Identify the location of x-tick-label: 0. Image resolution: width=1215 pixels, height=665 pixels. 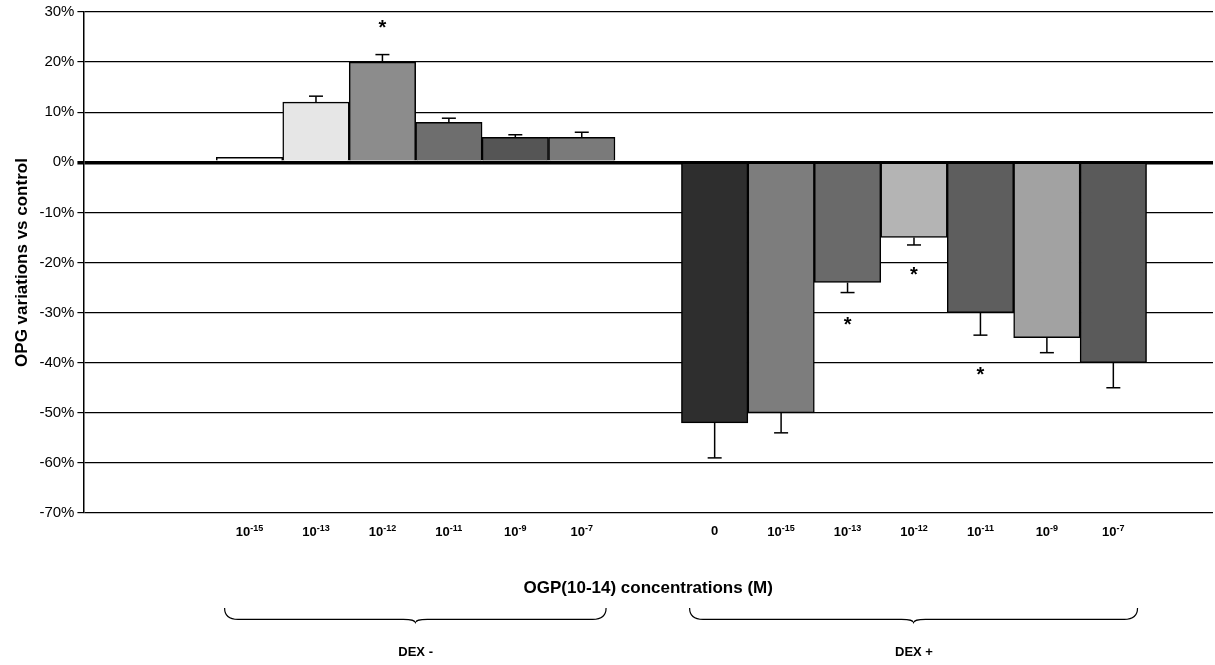
(715, 530).